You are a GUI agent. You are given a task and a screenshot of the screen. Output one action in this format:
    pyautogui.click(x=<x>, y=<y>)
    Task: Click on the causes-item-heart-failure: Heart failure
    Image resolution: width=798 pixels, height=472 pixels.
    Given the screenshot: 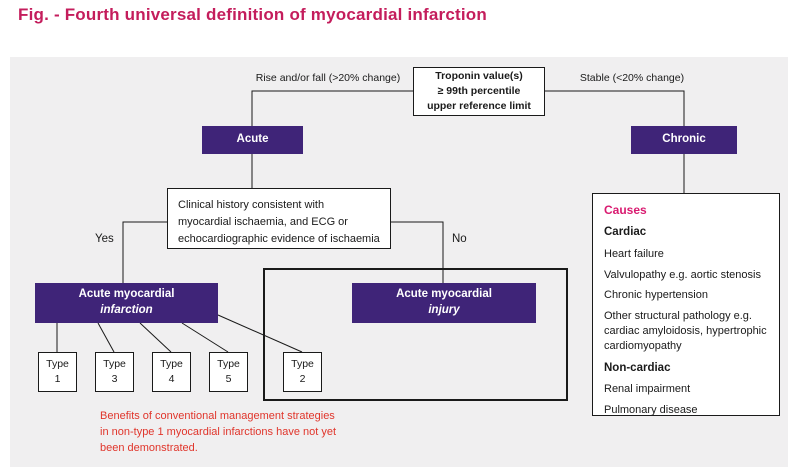 What is the action you would take?
    pyautogui.click(x=634, y=253)
    